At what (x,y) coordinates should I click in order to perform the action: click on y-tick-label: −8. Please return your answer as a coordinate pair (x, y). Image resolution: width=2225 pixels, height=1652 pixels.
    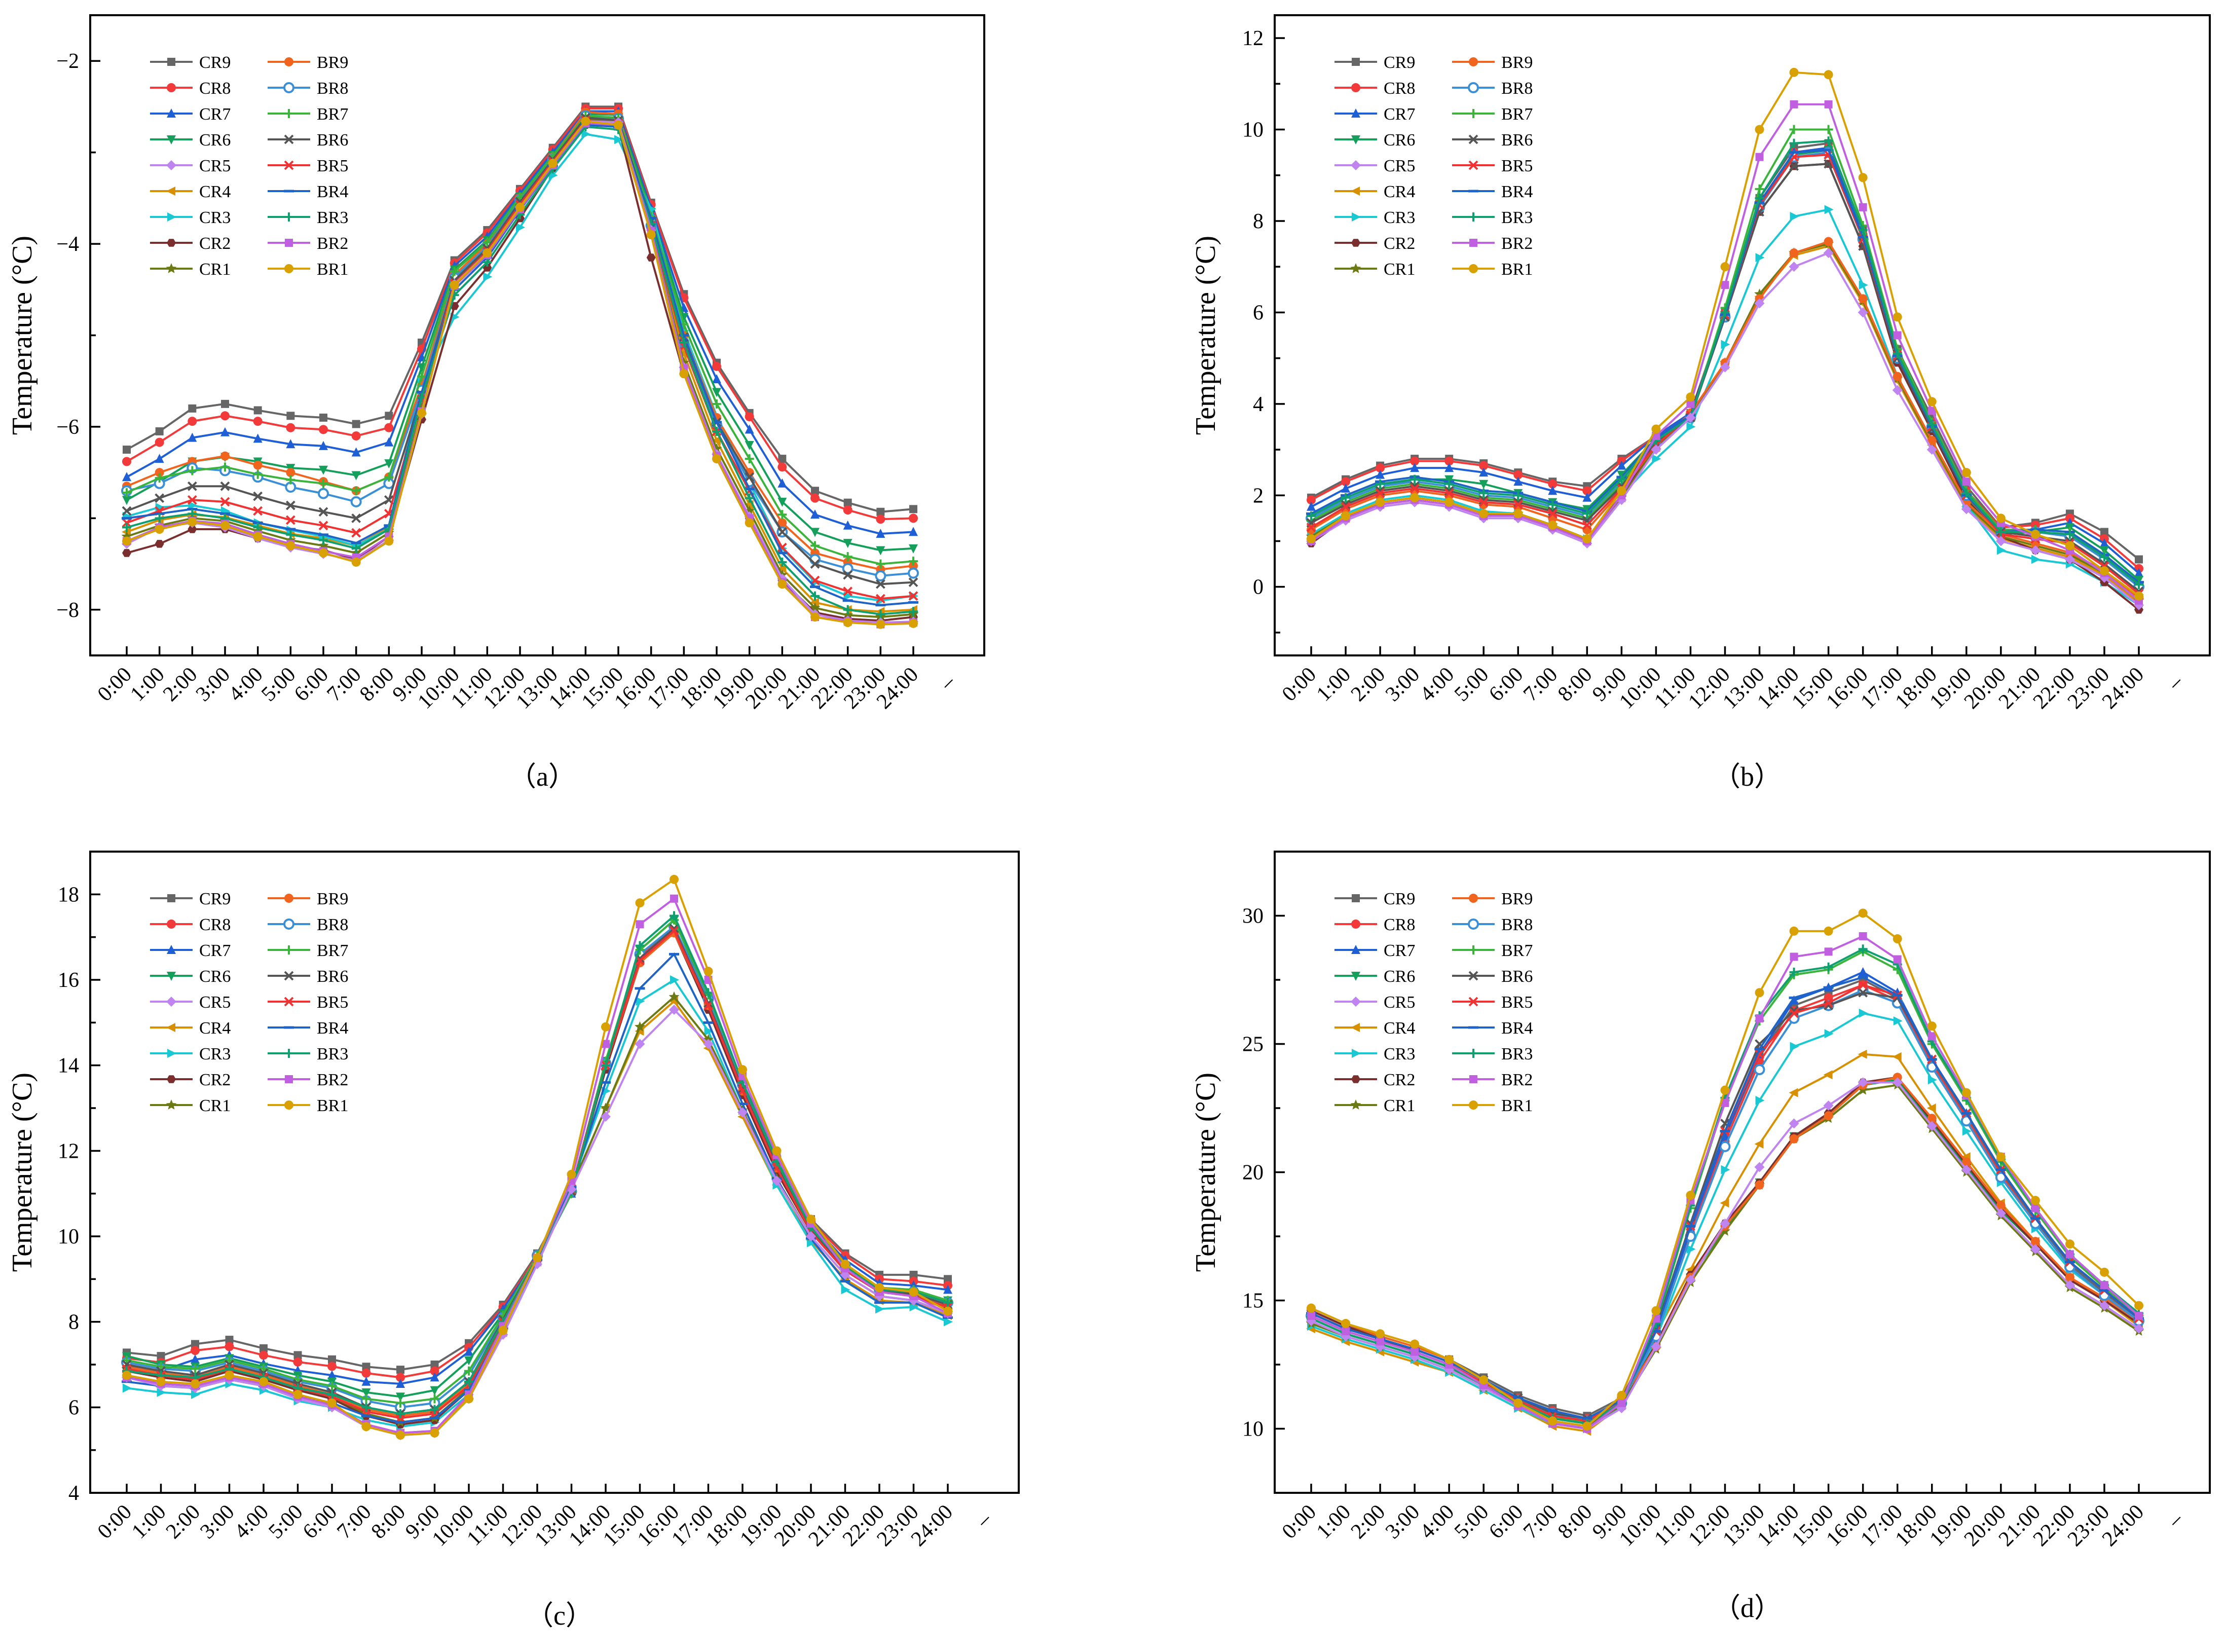
    Looking at the image, I should click on (67, 611).